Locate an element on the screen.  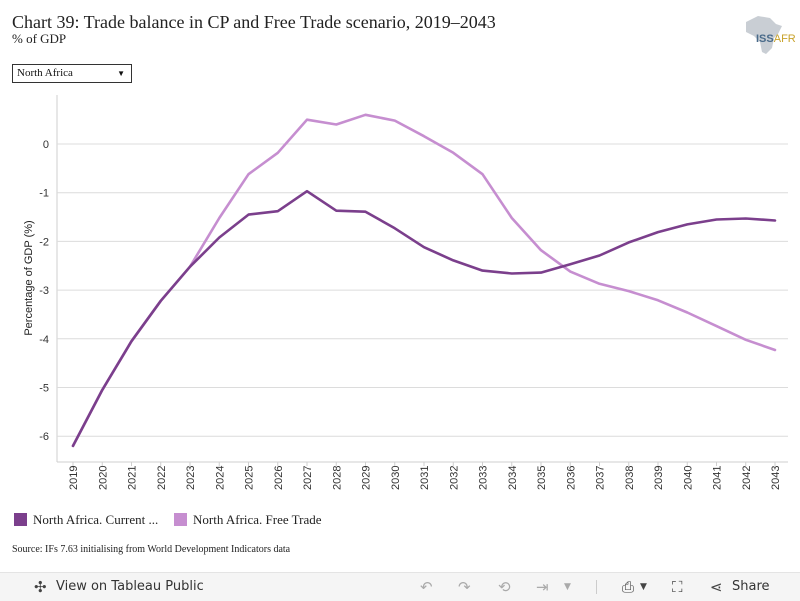
y-tick-label: -4 is located at coordinates (44, 340).